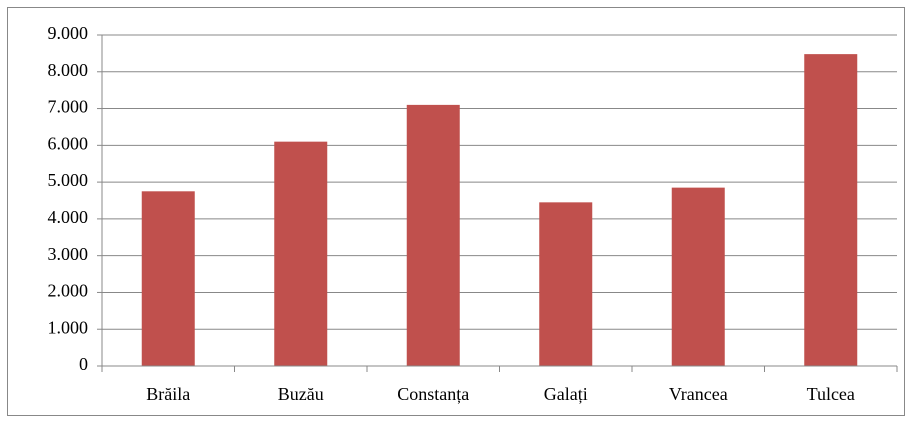  Describe the element at coordinates (168, 394) in the screenshot. I see `x-tick-label: Brăila` at that location.